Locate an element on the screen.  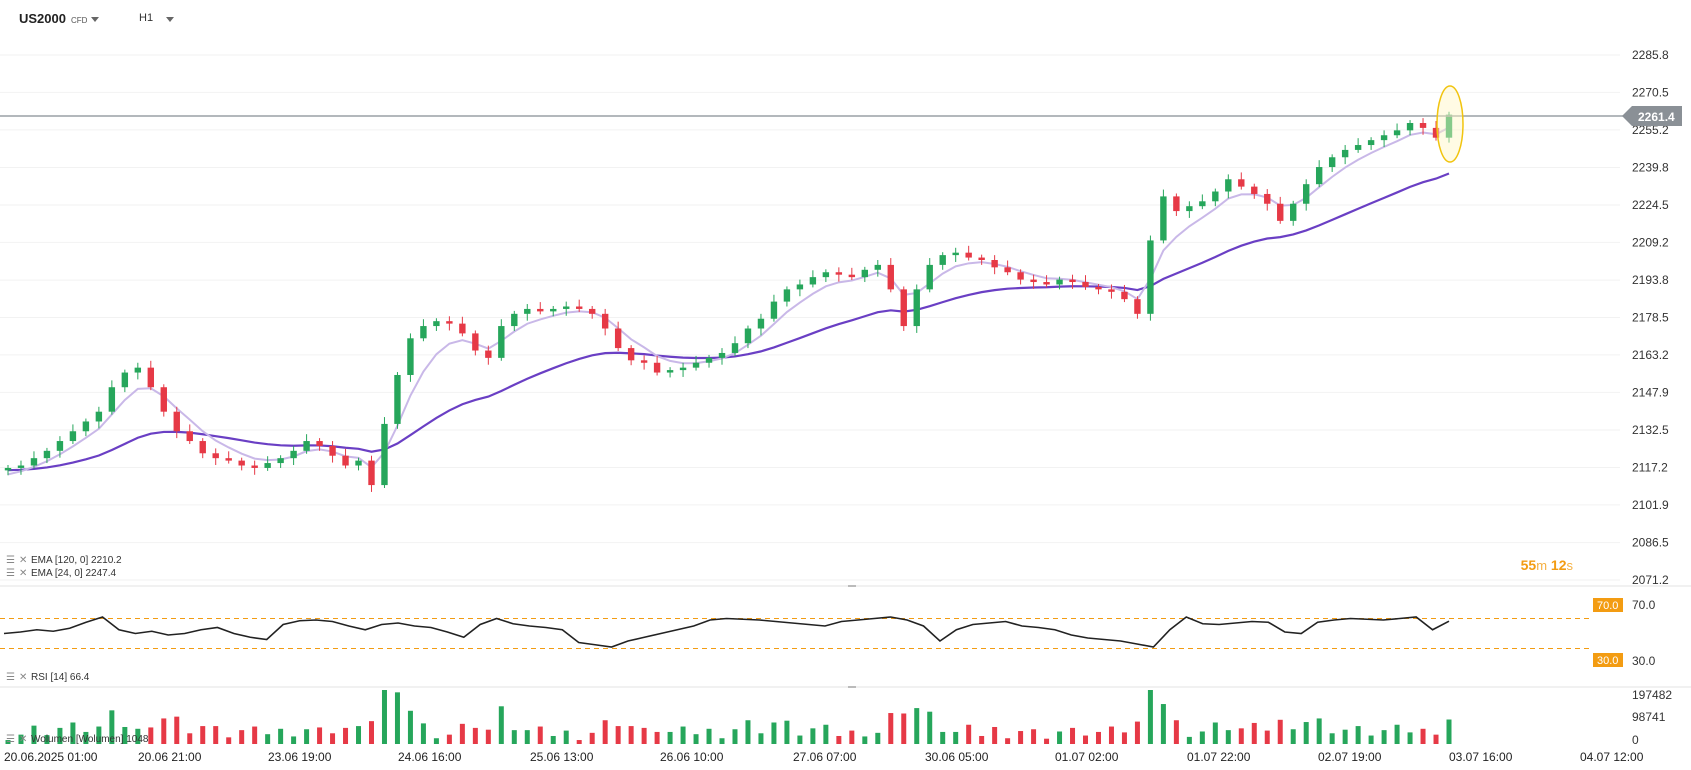
symbol-selector: US2000 CFD is located at coordinates (53, 18).